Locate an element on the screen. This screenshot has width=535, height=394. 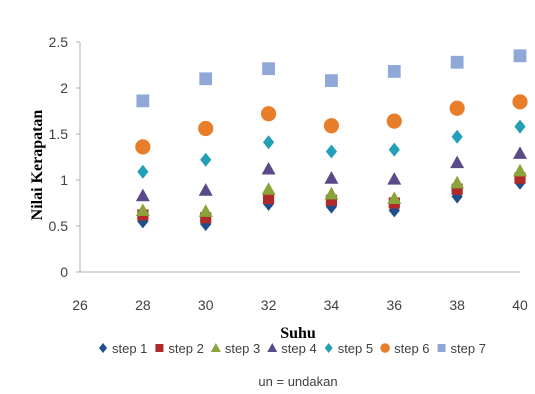
x-axis-title: Suhu is located at coordinates (298, 333).